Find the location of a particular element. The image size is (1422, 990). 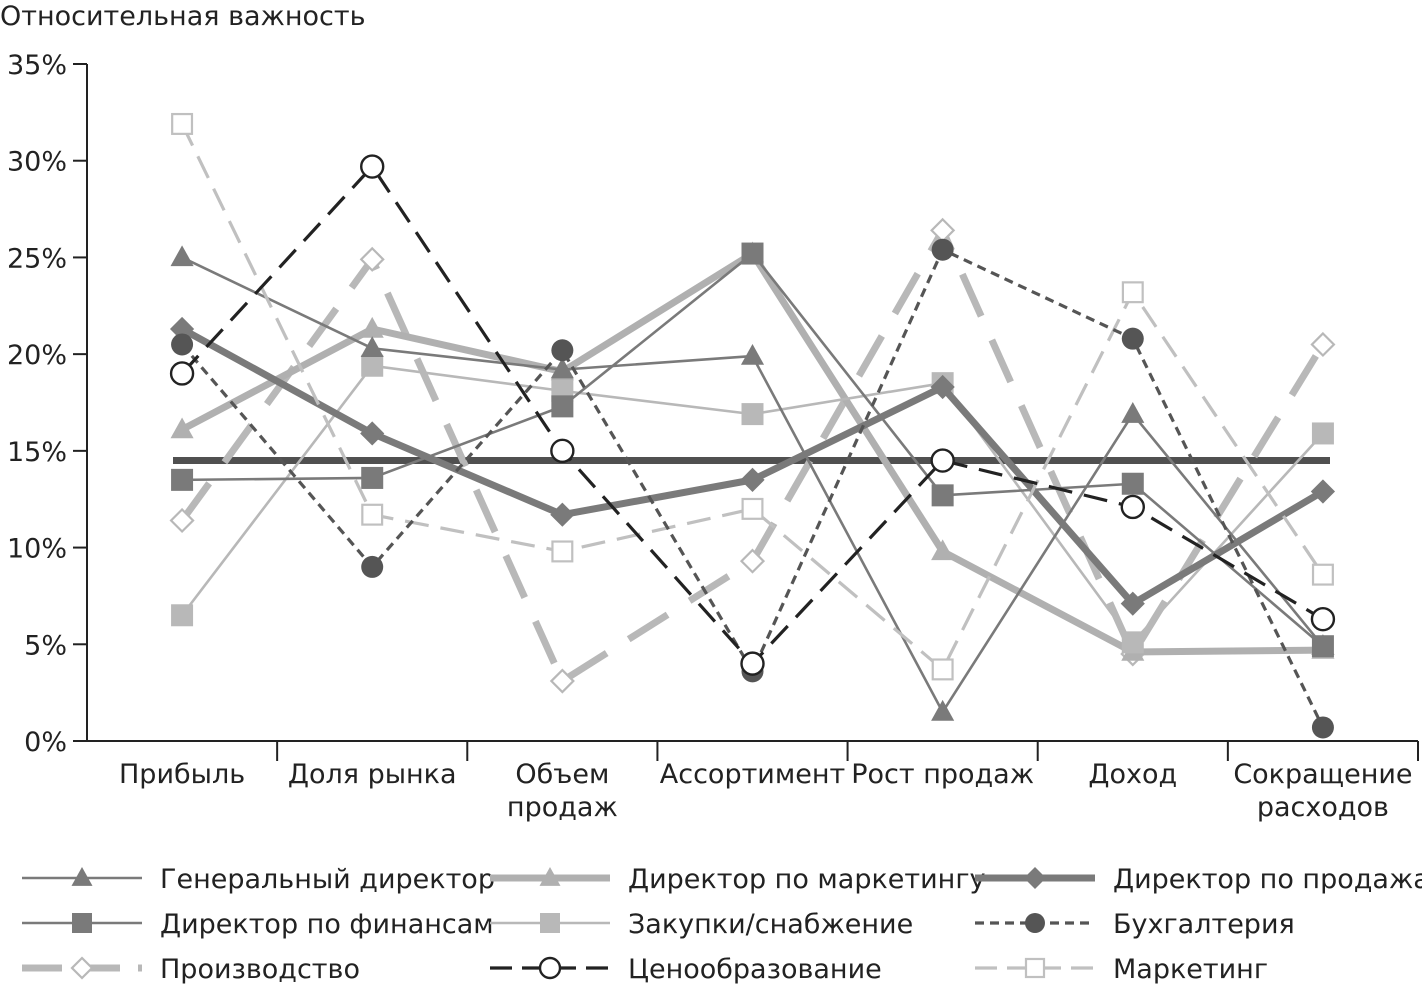

legend-item: Бухгалтерия is located at coordinates (1135, 924).